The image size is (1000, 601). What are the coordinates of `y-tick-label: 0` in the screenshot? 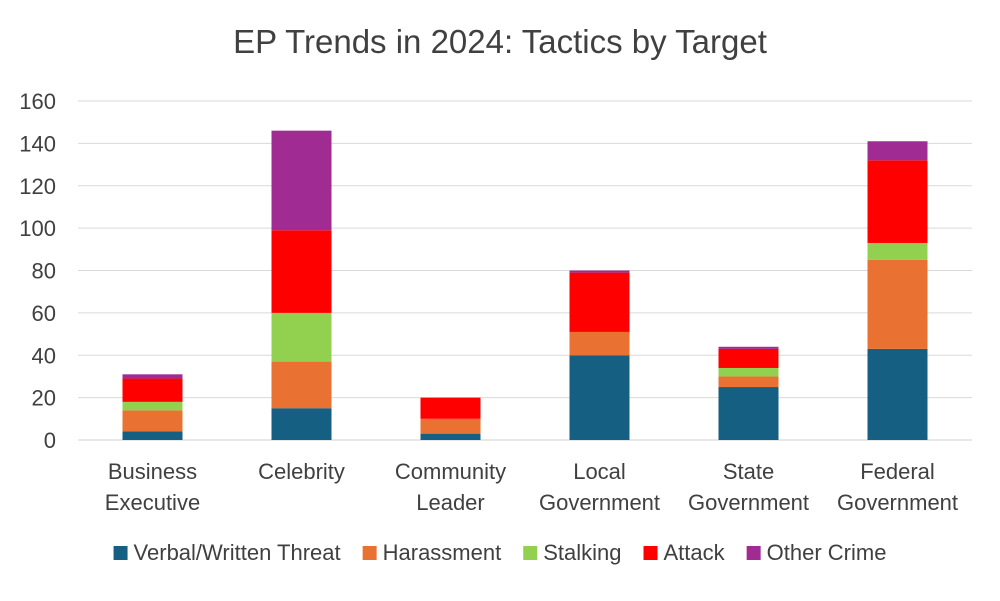 It's located at (50, 440).